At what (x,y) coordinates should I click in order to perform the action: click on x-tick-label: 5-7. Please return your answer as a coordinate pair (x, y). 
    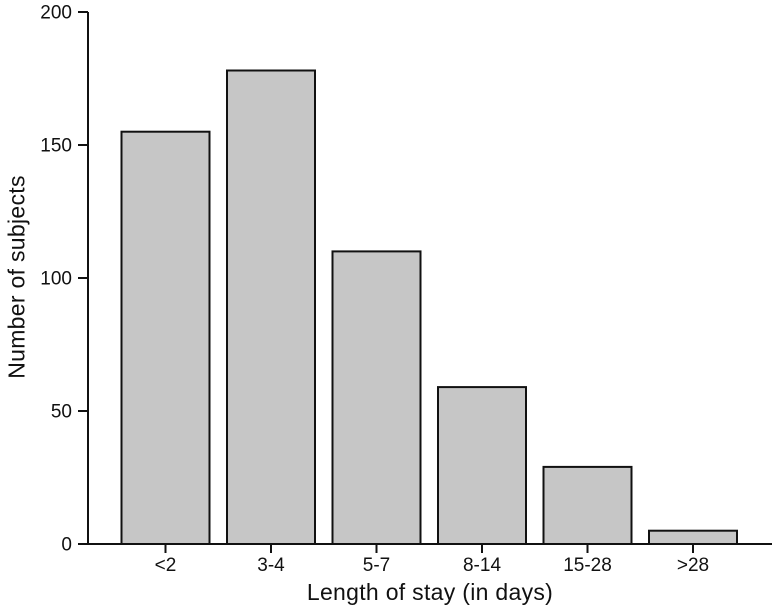
    Looking at the image, I should click on (376, 565).